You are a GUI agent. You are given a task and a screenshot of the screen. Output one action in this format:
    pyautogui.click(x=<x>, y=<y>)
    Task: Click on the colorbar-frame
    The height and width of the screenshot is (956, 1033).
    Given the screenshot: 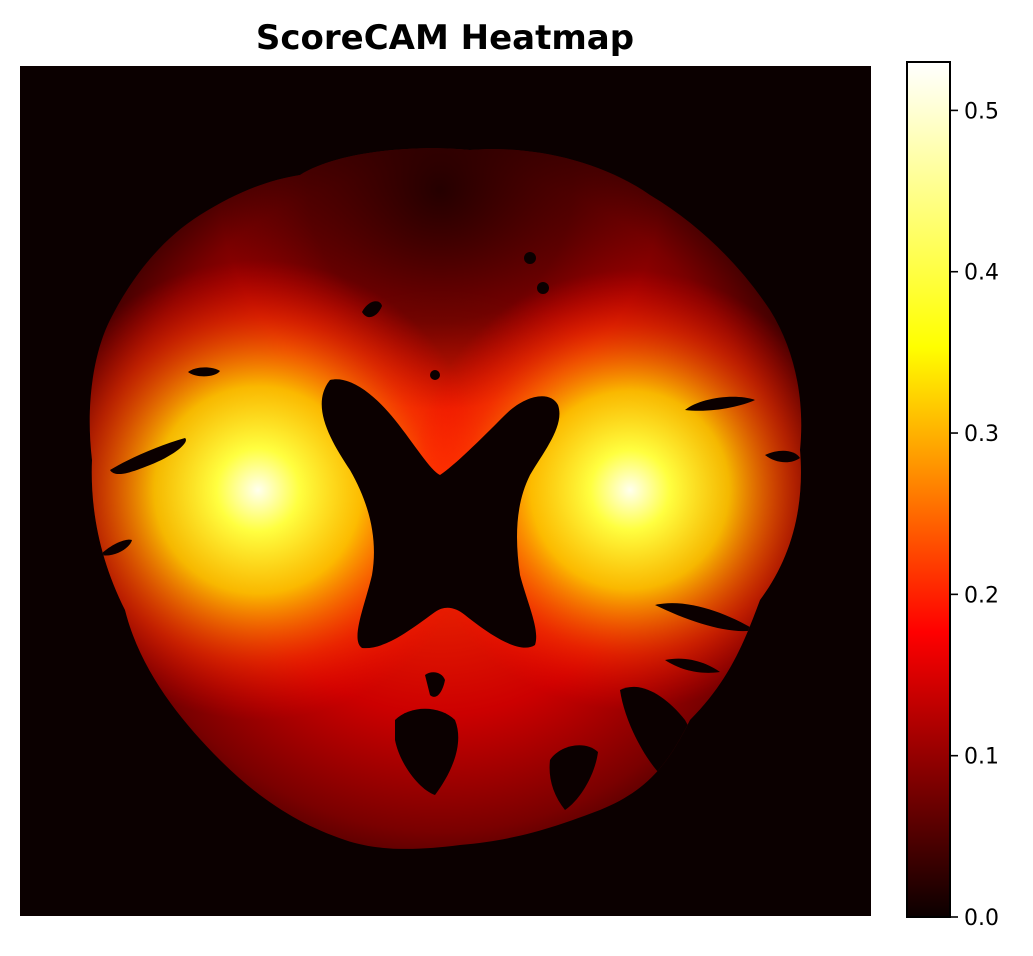 What is the action you would take?
    pyautogui.click(x=928, y=489)
    